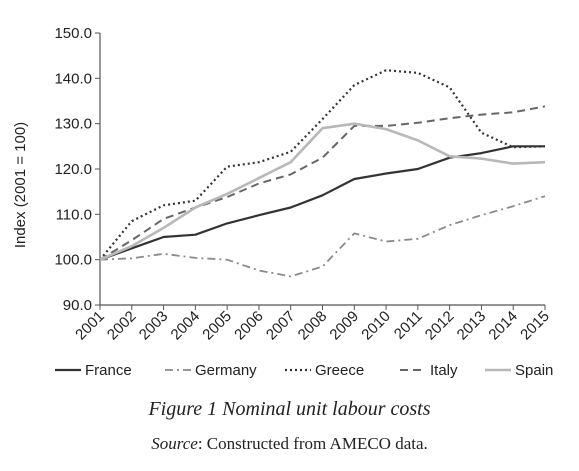  What do you see at coordinates (534, 370) in the screenshot?
I see `legend-label-spain: Spain` at bounding box center [534, 370].